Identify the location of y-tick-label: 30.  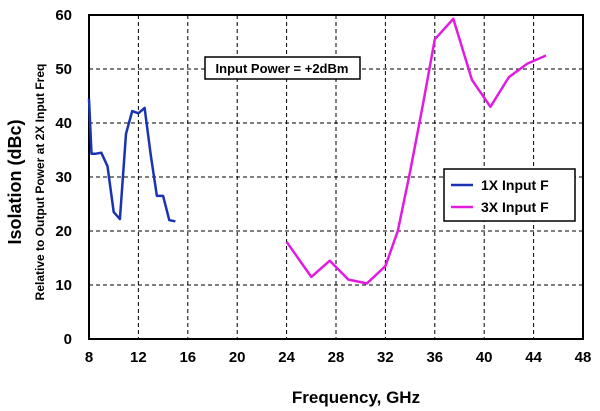
(63, 177).